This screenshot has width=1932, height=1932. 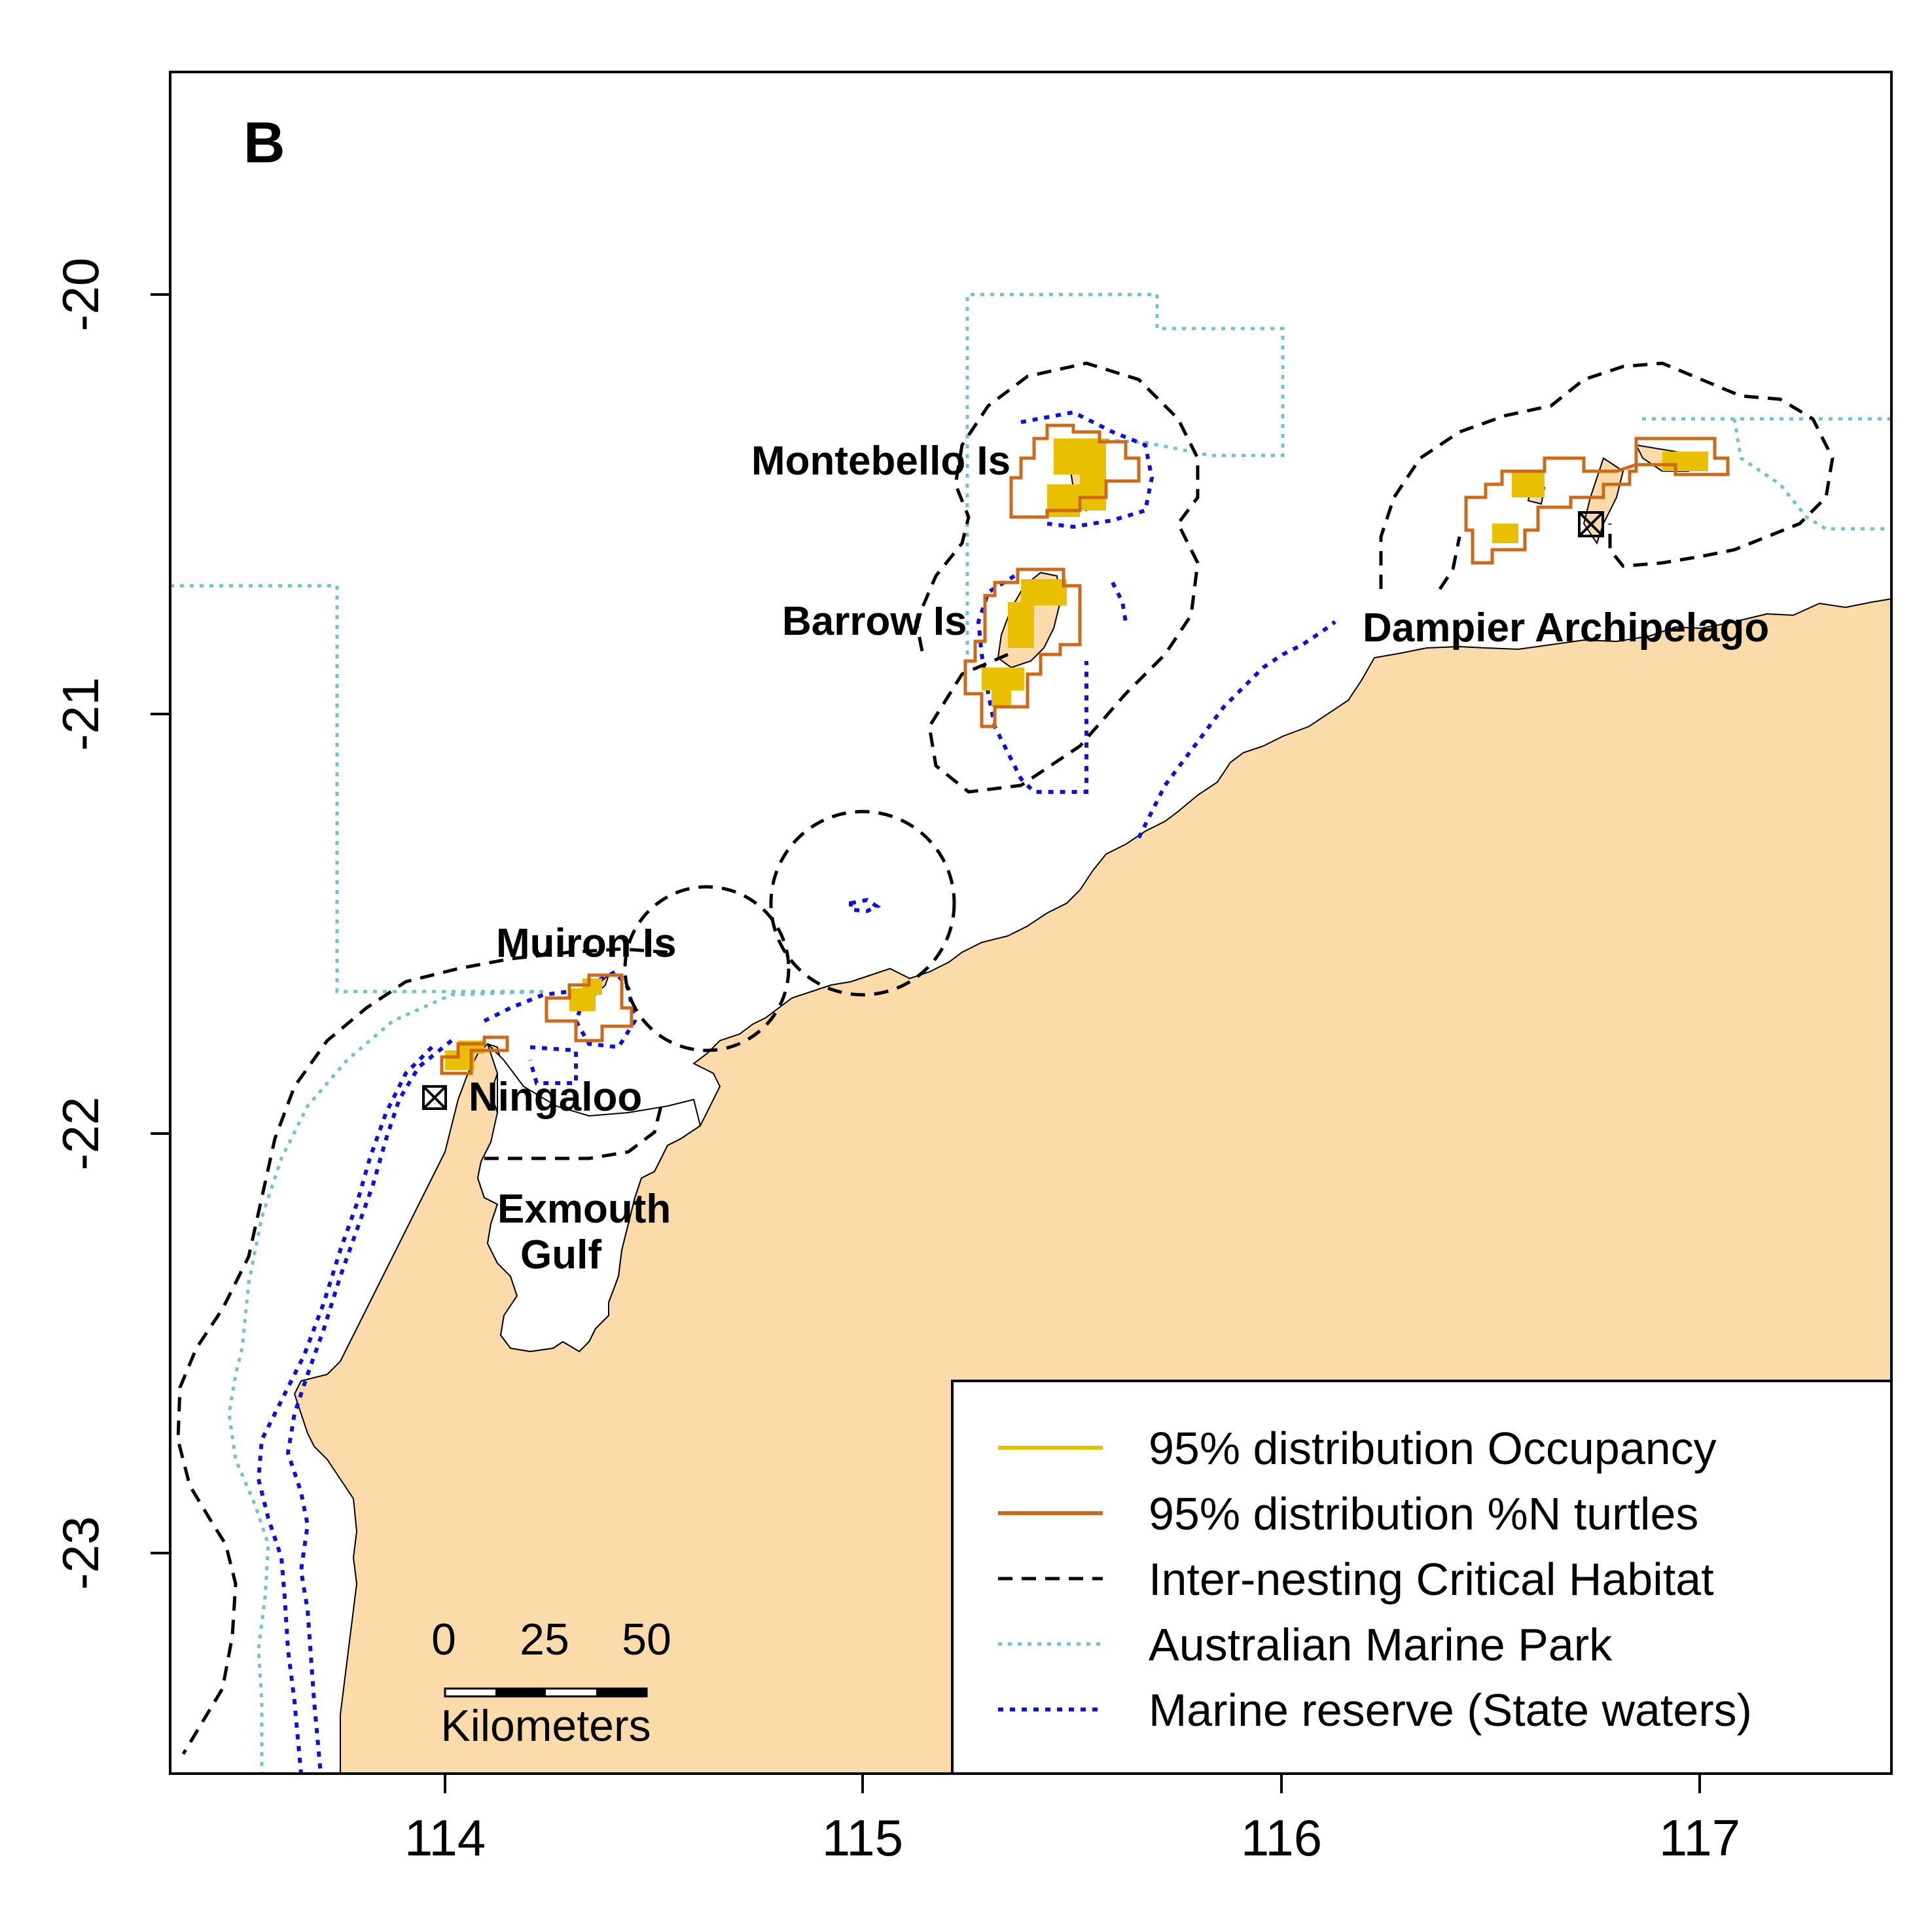 I want to click on label-ningaloo: Ningaloo, so click(x=555, y=1097).